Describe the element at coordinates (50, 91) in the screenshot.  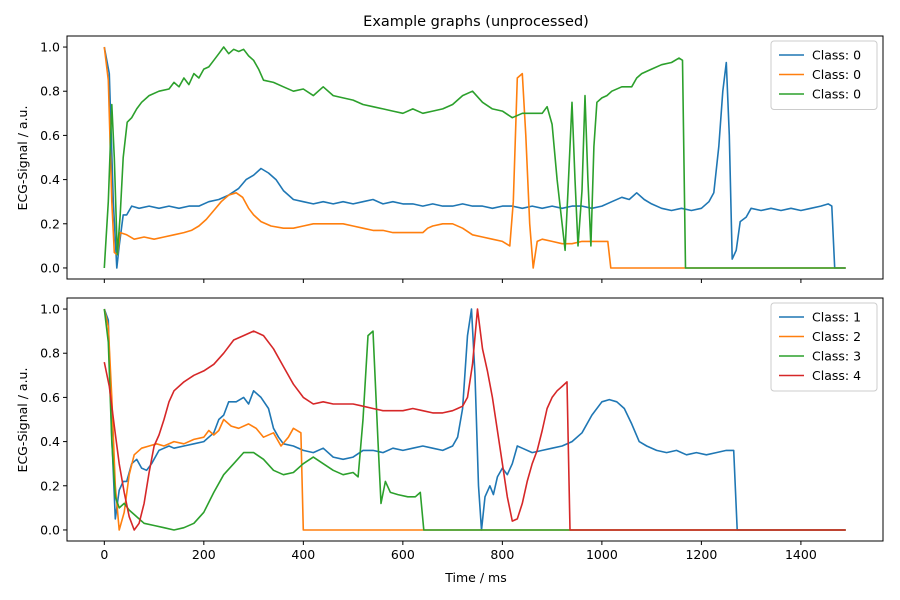
I see `top-y-tick-label: 0.8` at that location.